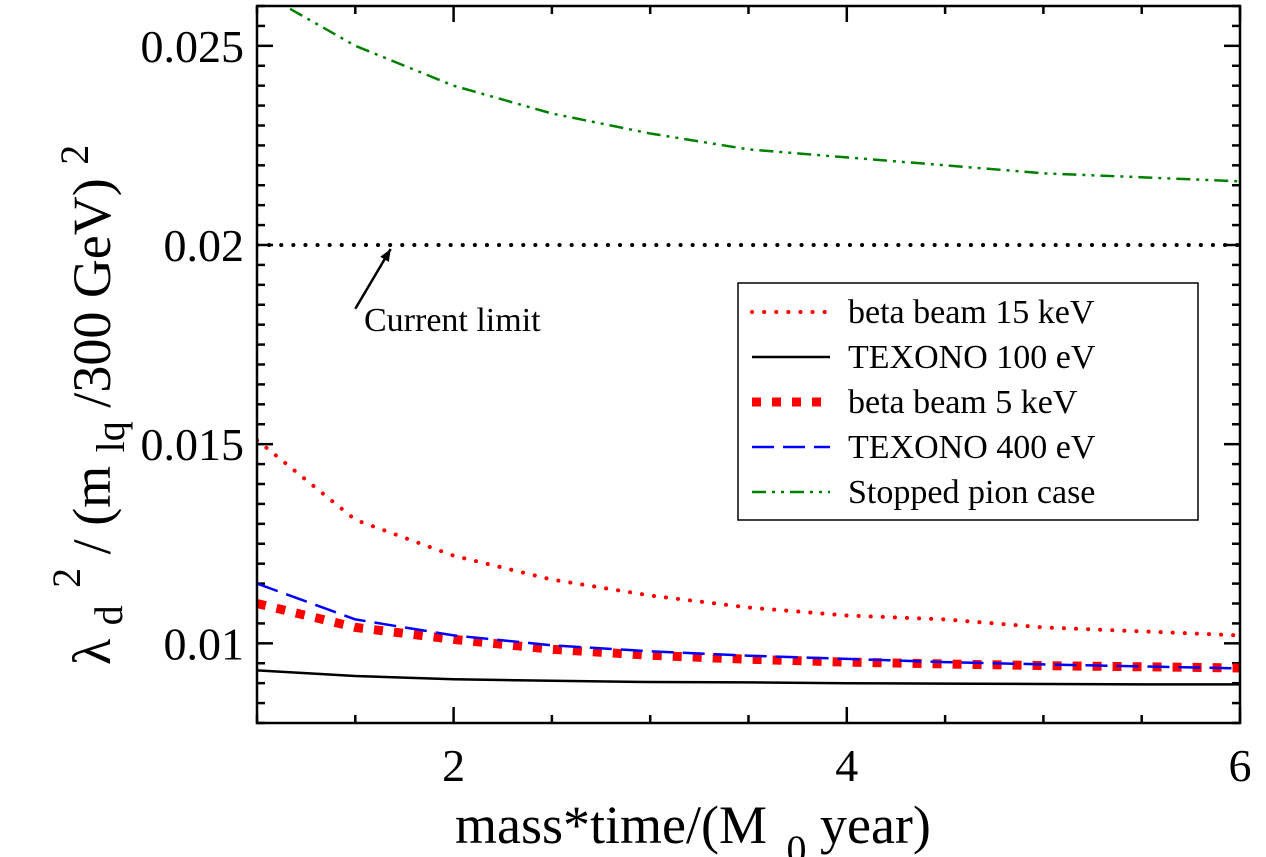 The image size is (1266, 857). What do you see at coordinates (796, 842) in the screenshot?
I see `x-axis-title-sub: 0` at bounding box center [796, 842].